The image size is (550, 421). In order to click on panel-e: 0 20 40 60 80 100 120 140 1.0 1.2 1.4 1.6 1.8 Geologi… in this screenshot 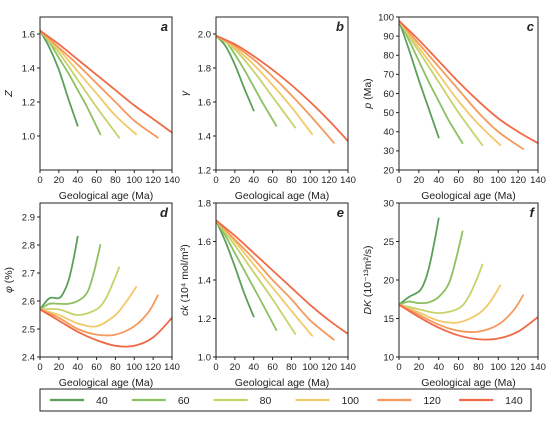, I will do `click(267, 293)`.